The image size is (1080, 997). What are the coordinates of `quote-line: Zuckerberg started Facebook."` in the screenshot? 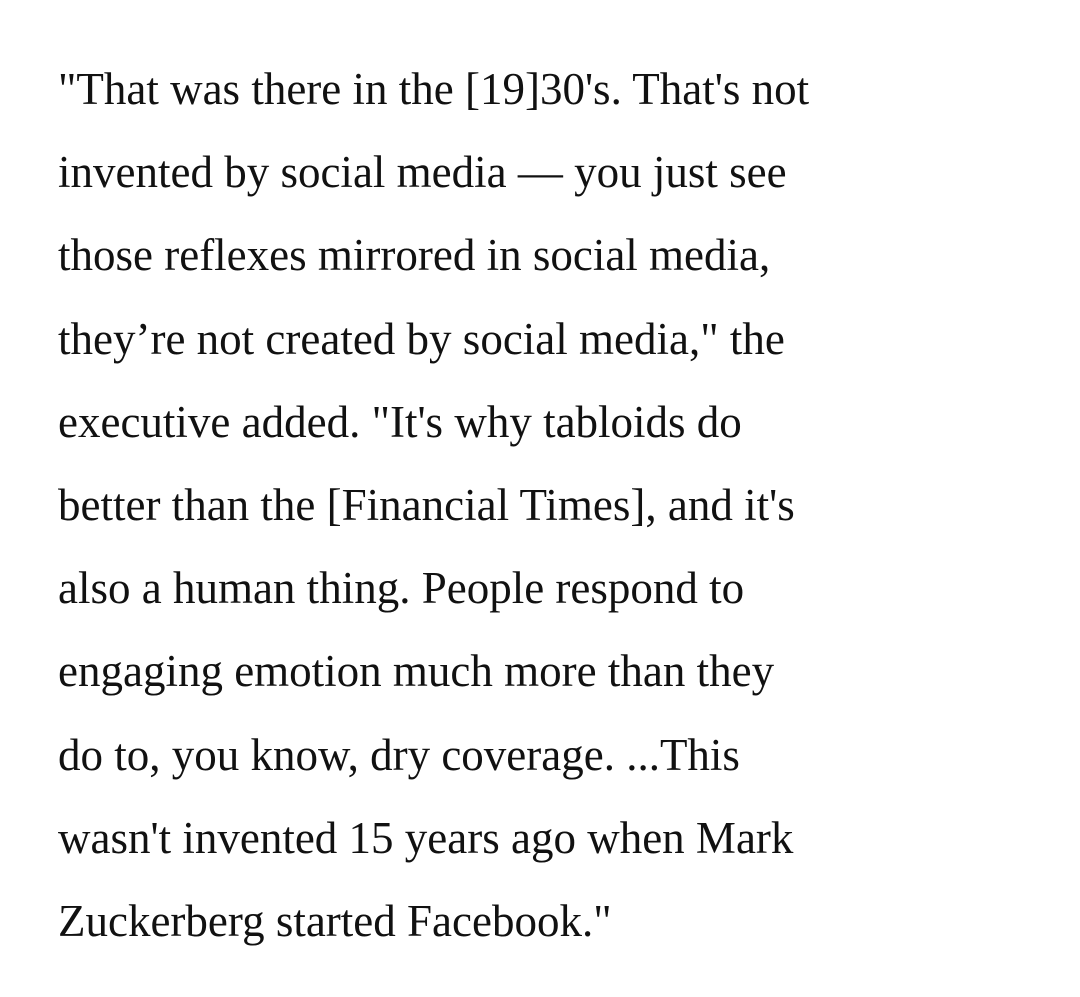 It's located at (335, 921).